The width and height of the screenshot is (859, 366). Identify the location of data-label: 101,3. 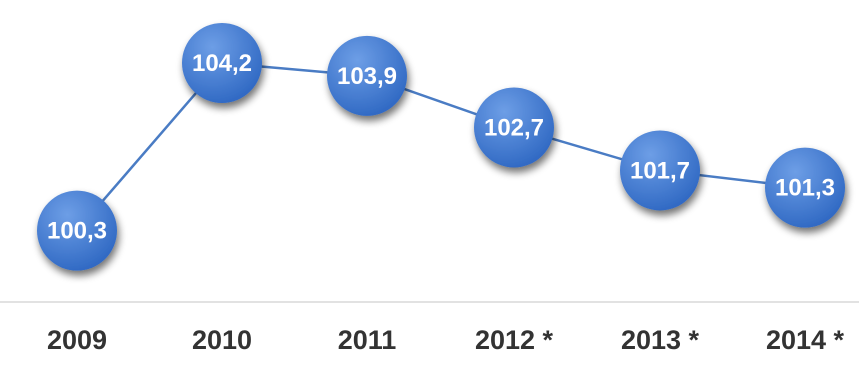
(805, 188).